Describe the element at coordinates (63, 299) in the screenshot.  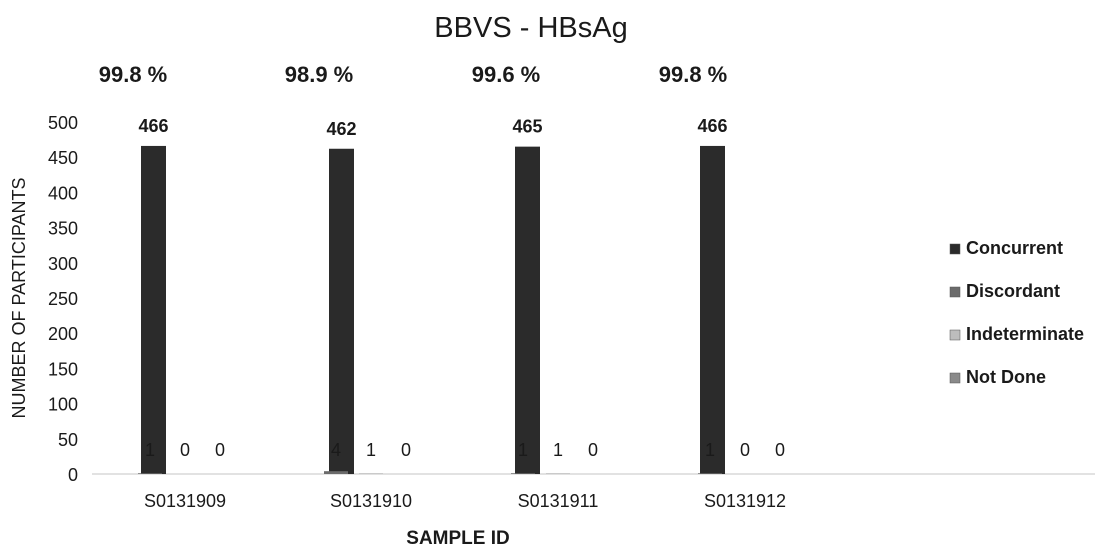
I see `y-tick-label: 250` at that location.